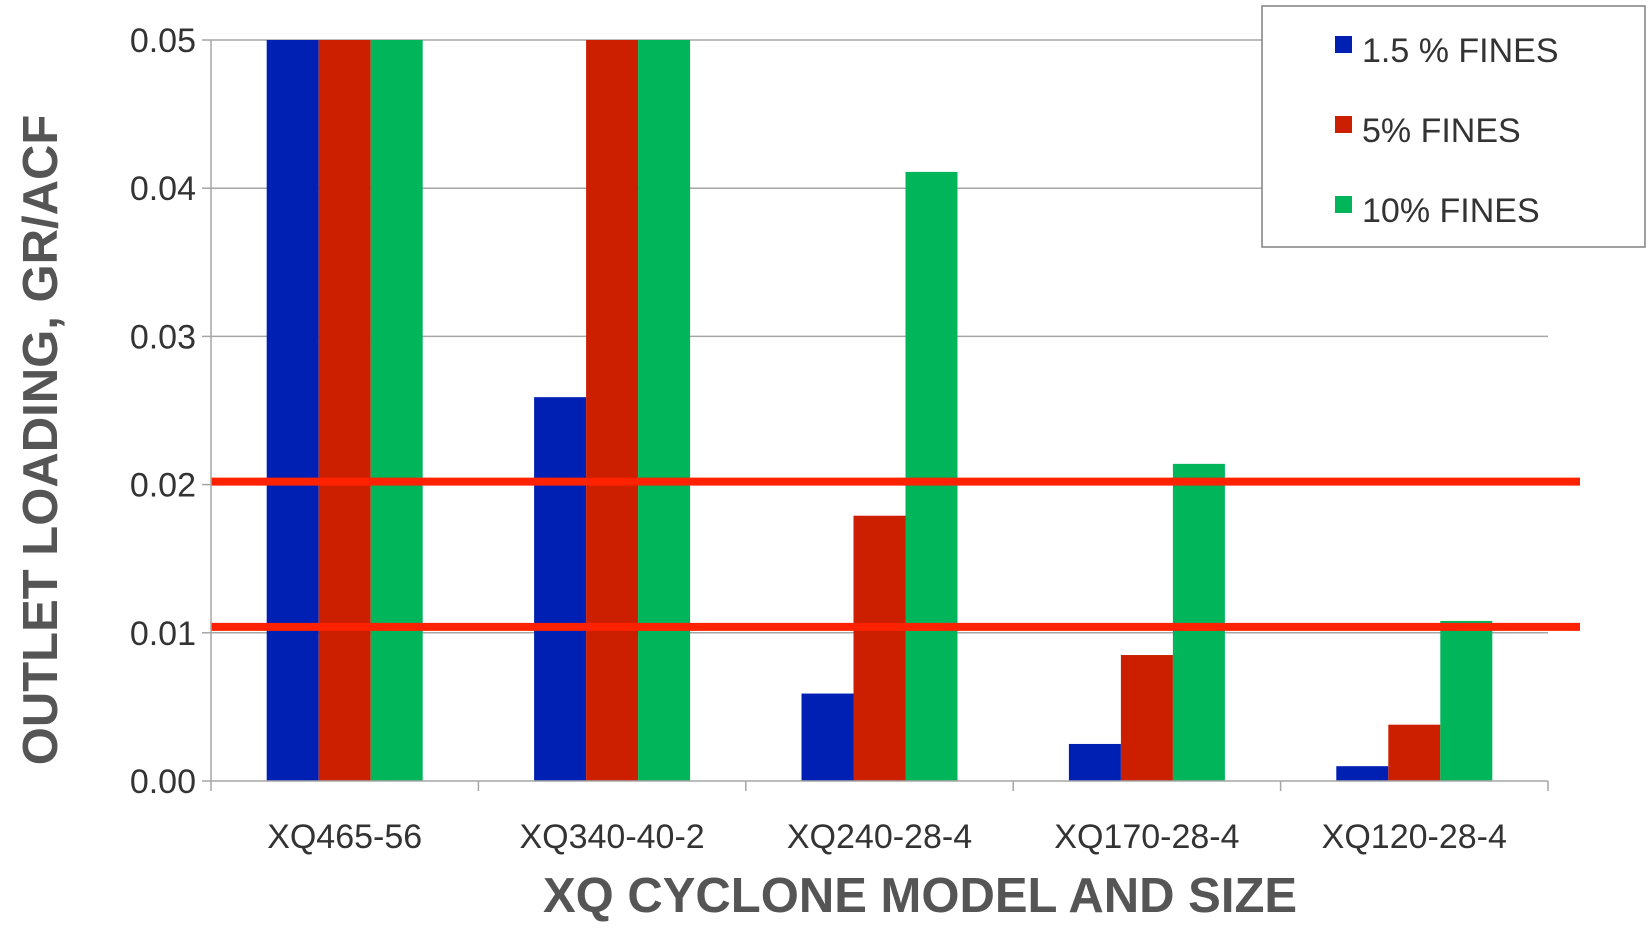 The height and width of the screenshot is (933, 1648). Describe the element at coordinates (920, 896) in the screenshot. I see `x-axis-title: XQ CYCLONE MODEL AND SIZE` at that location.